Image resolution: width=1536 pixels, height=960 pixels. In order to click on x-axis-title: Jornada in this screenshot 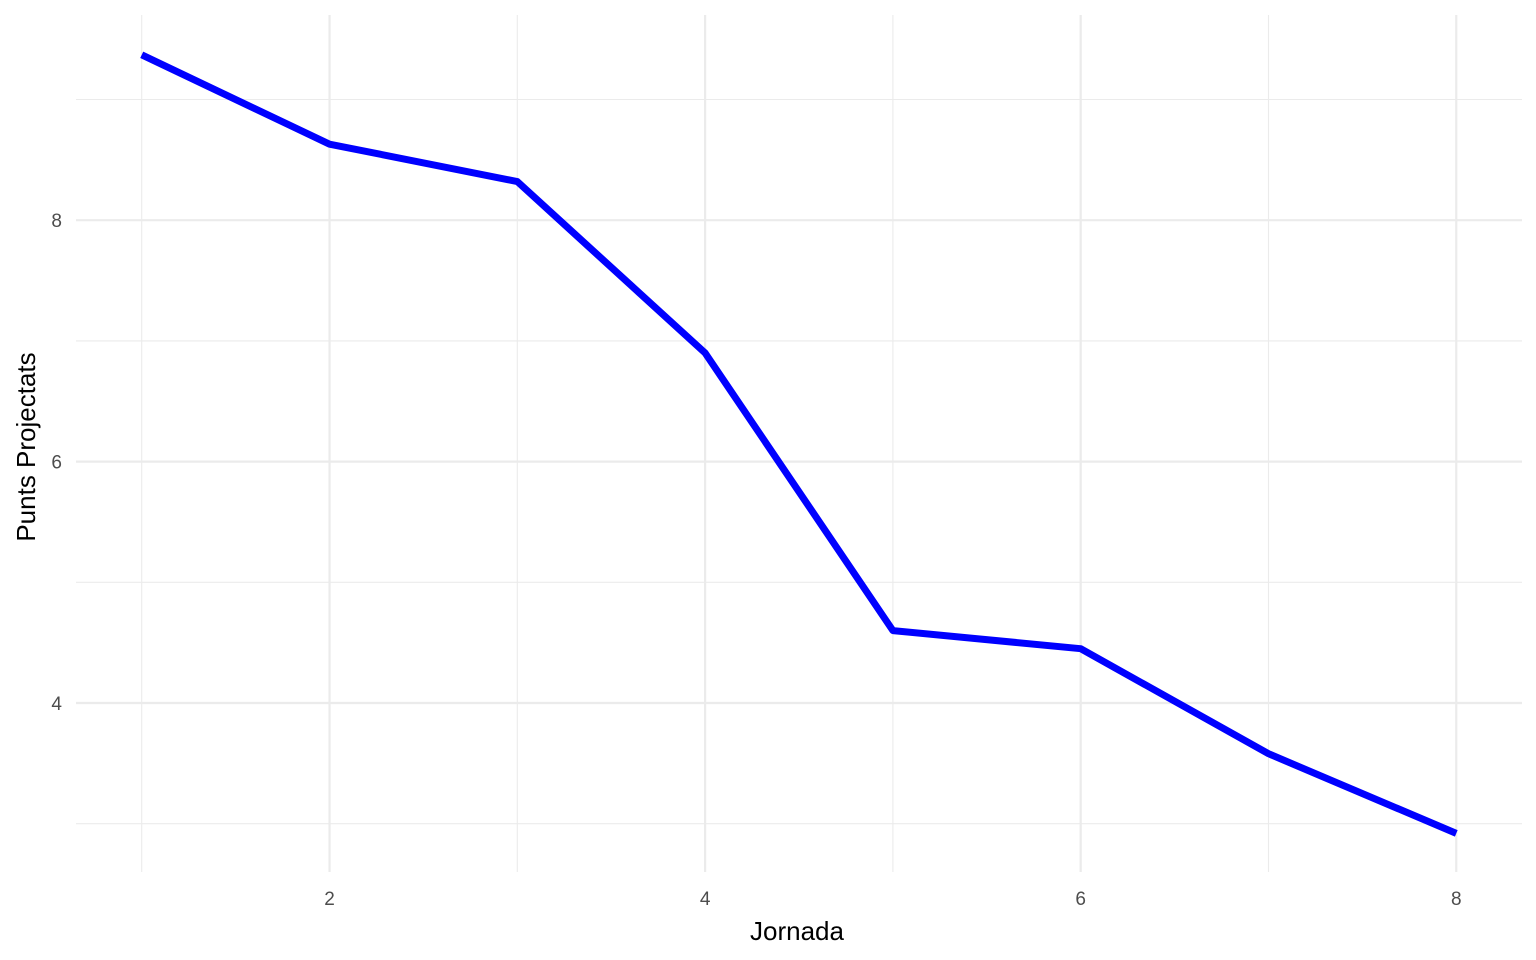, I will do `click(797, 931)`.